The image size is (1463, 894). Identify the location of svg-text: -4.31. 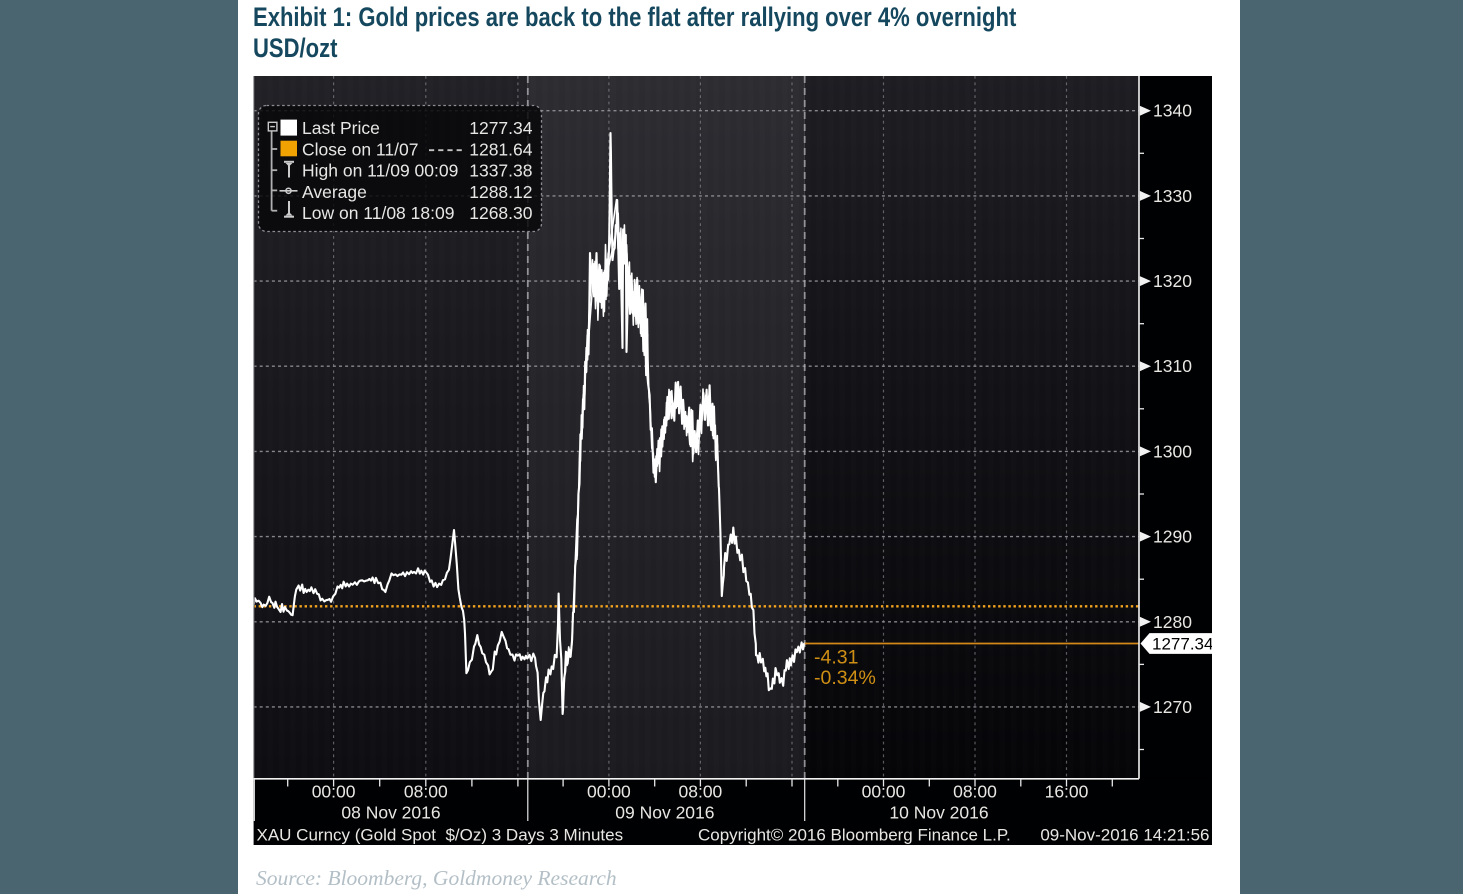
(836, 658).